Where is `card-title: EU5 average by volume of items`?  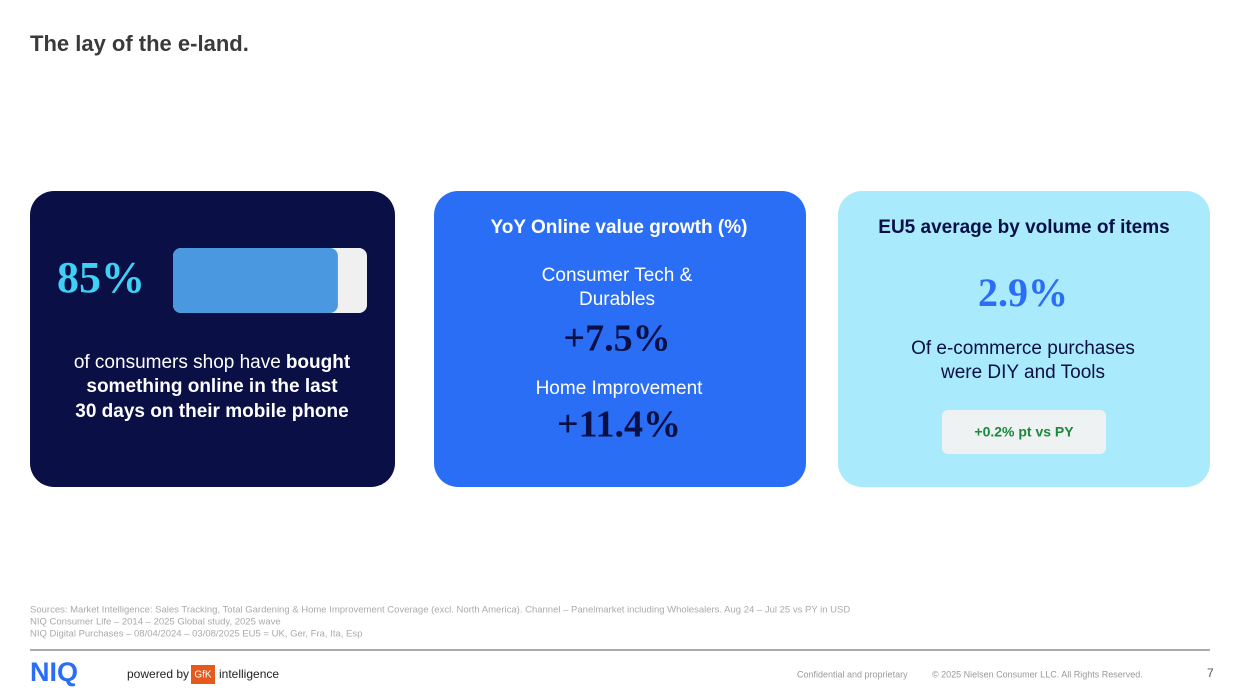 card-title: EU5 average by volume of items is located at coordinates (1023, 227).